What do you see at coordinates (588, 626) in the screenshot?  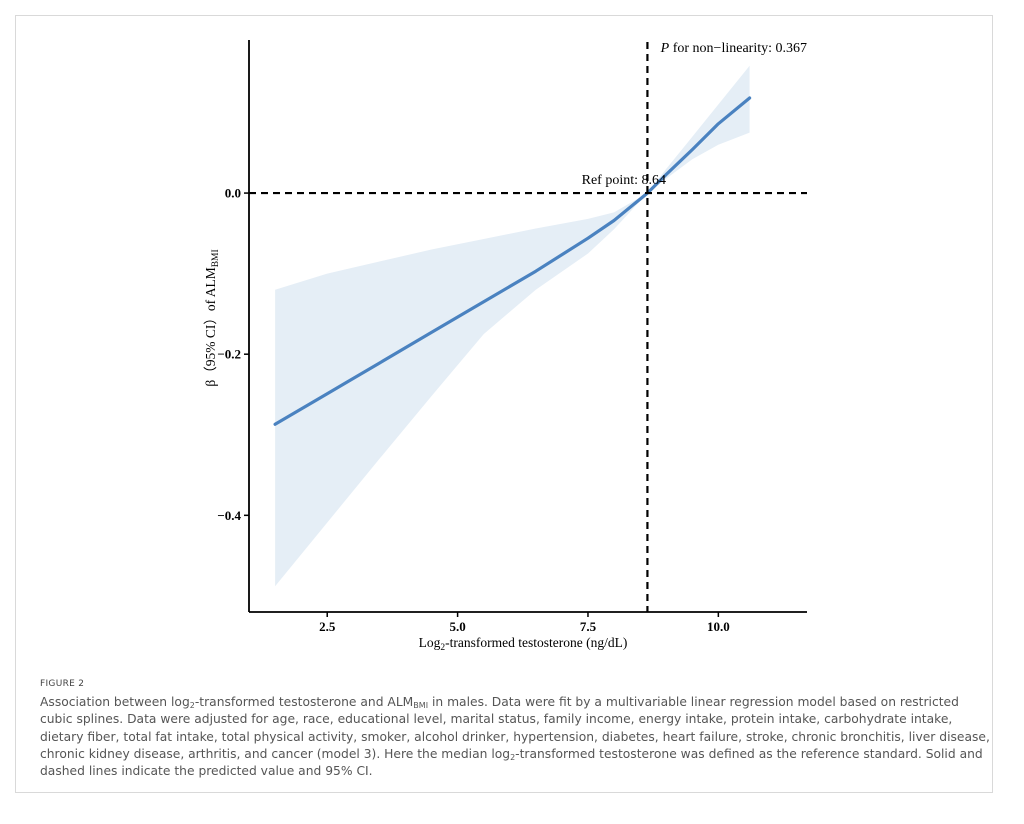 I see `x-tick-label: 7.5` at bounding box center [588, 626].